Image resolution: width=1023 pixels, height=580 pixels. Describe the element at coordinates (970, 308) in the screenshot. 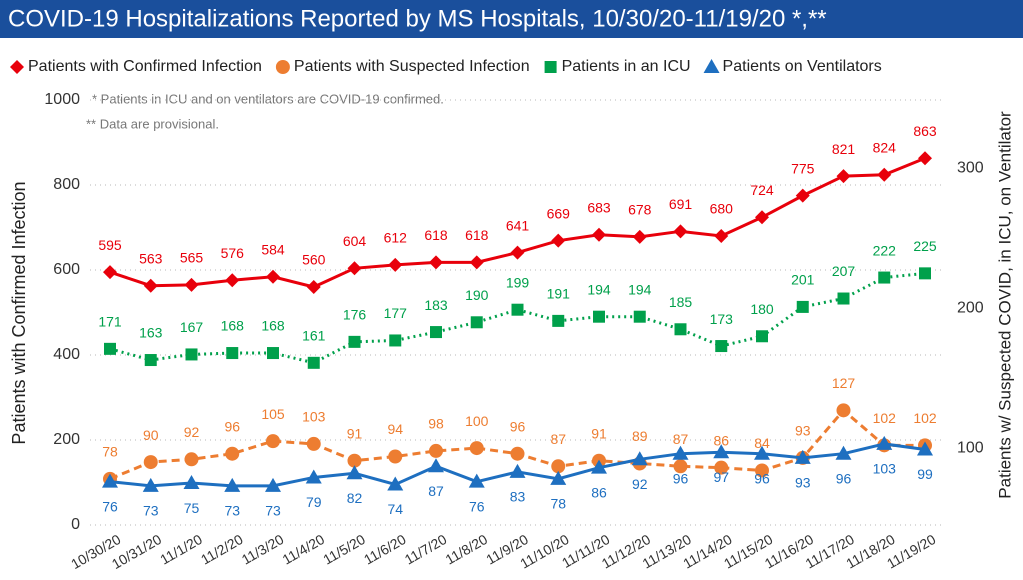

I see `y2-tick-label: 200` at that location.